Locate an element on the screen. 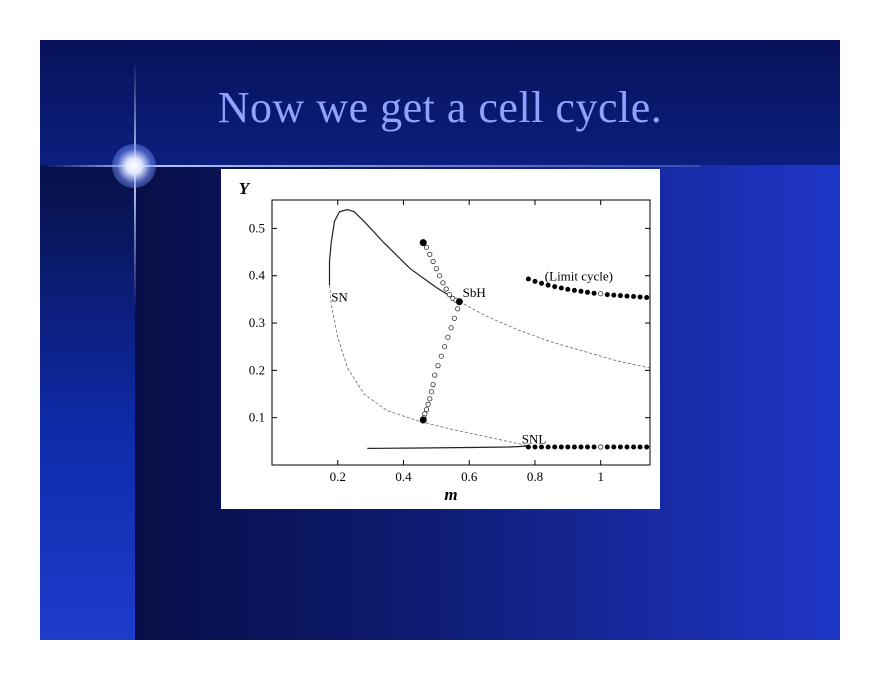  y-tick-label: 0.2 is located at coordinates (257, 369).